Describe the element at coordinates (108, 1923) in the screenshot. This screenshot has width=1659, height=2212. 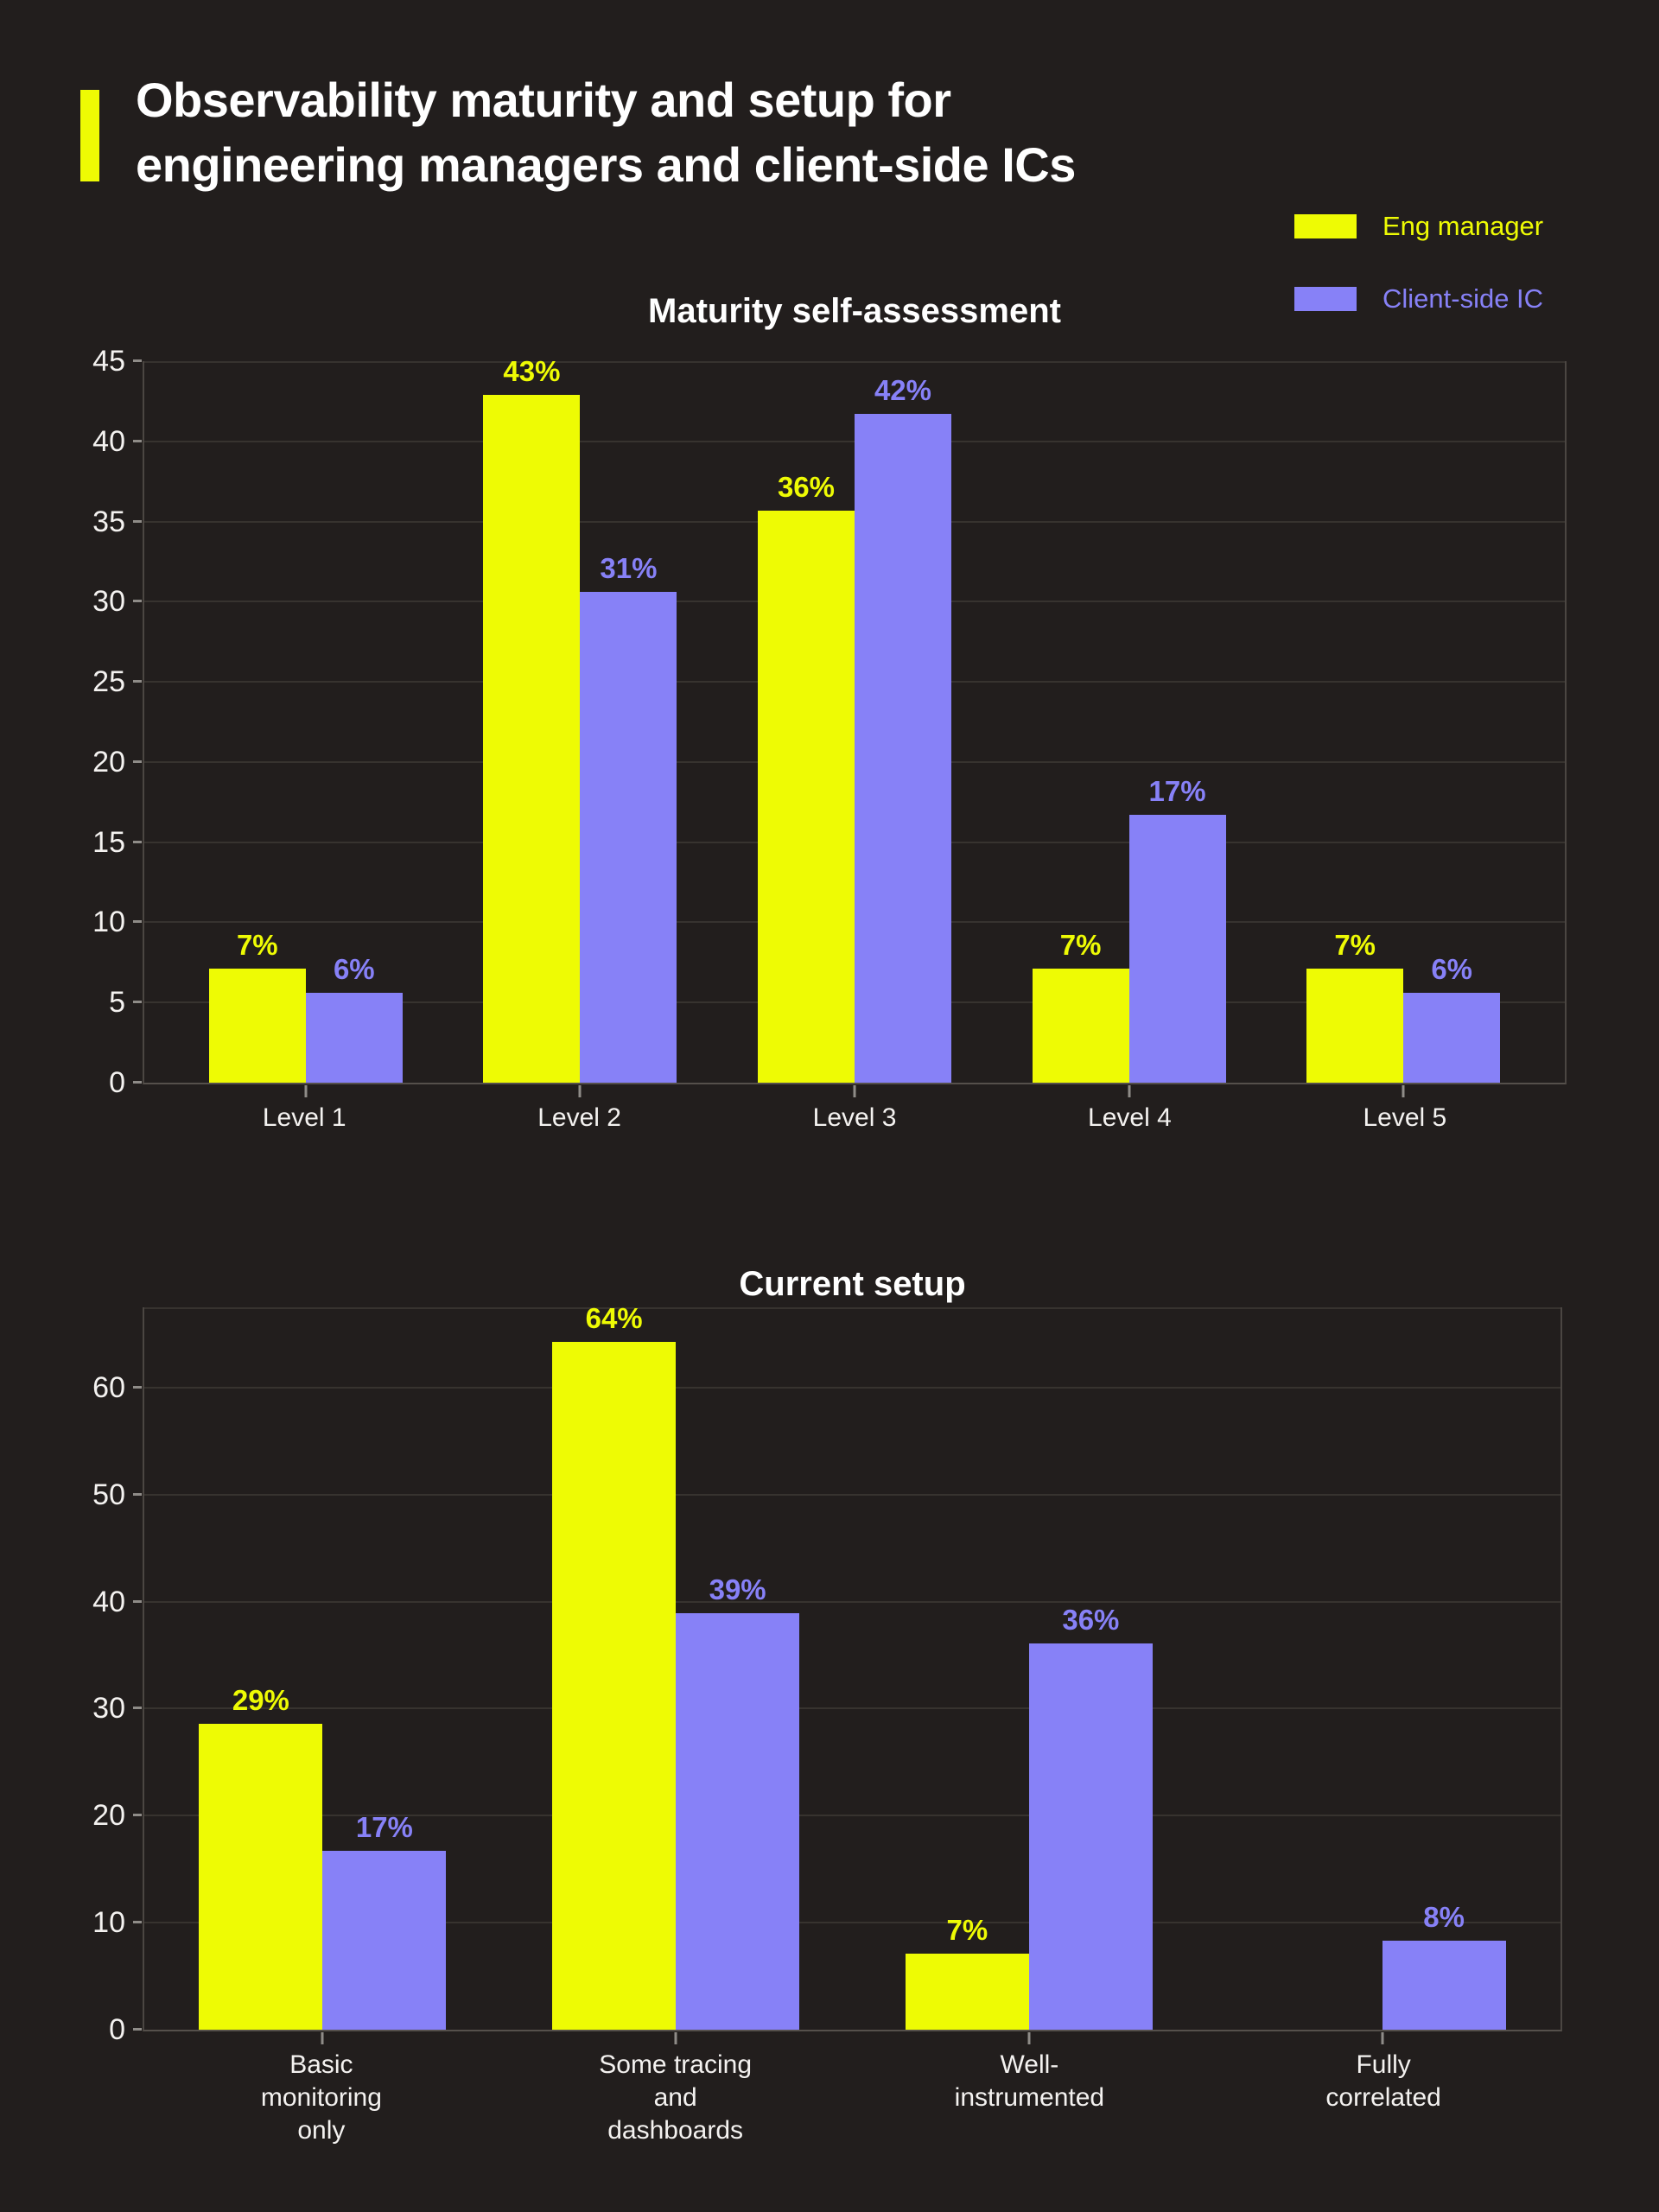
I see `y-tick-label: 10` at that location.